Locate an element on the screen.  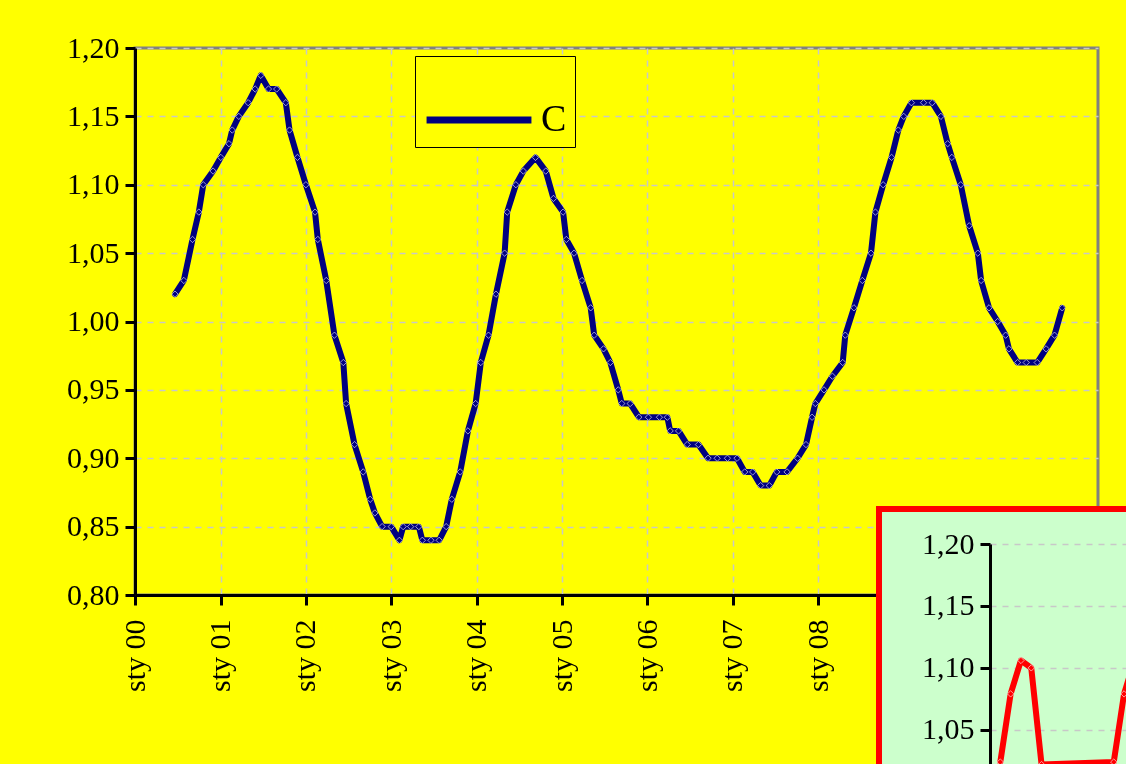
x-tick-label: sty 01 is located at coordinates (220, 656).